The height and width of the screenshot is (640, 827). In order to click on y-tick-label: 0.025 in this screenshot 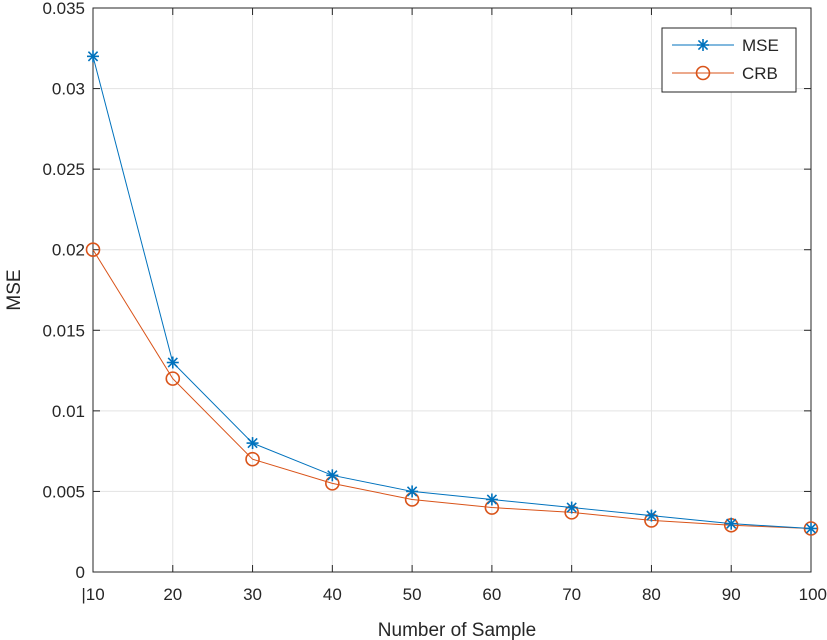, I will do `click(63, 169)`.